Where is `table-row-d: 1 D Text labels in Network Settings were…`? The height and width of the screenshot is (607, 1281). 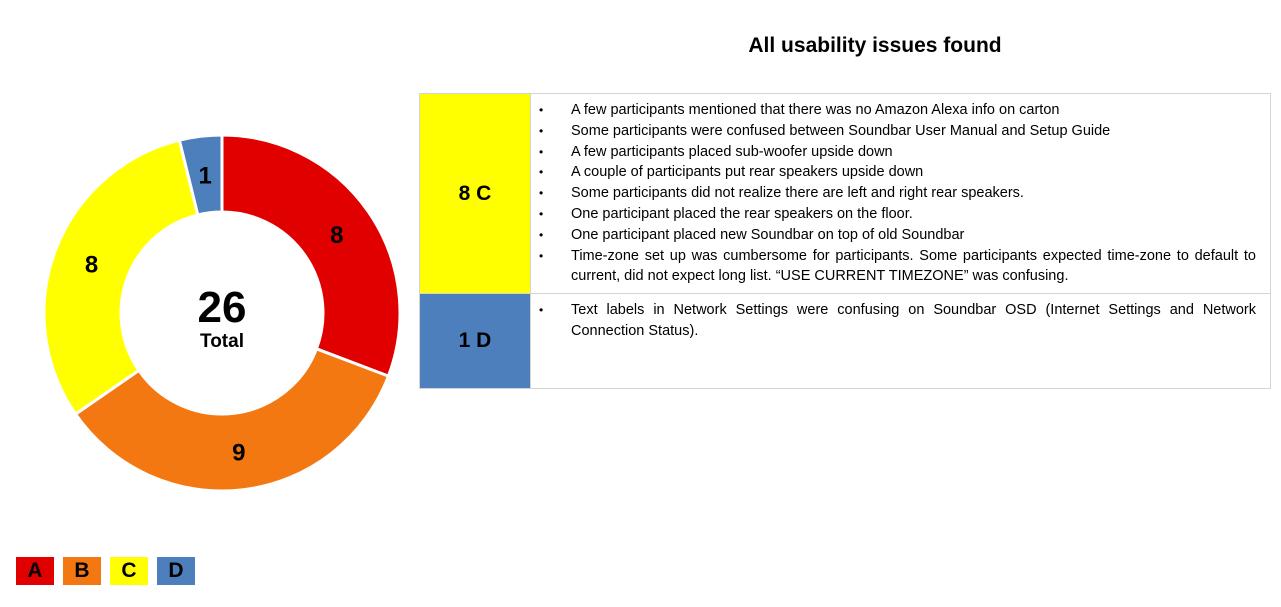 table-row-d: 1 D Text labels in Network Settings were… is located at coordinates (845, 341).